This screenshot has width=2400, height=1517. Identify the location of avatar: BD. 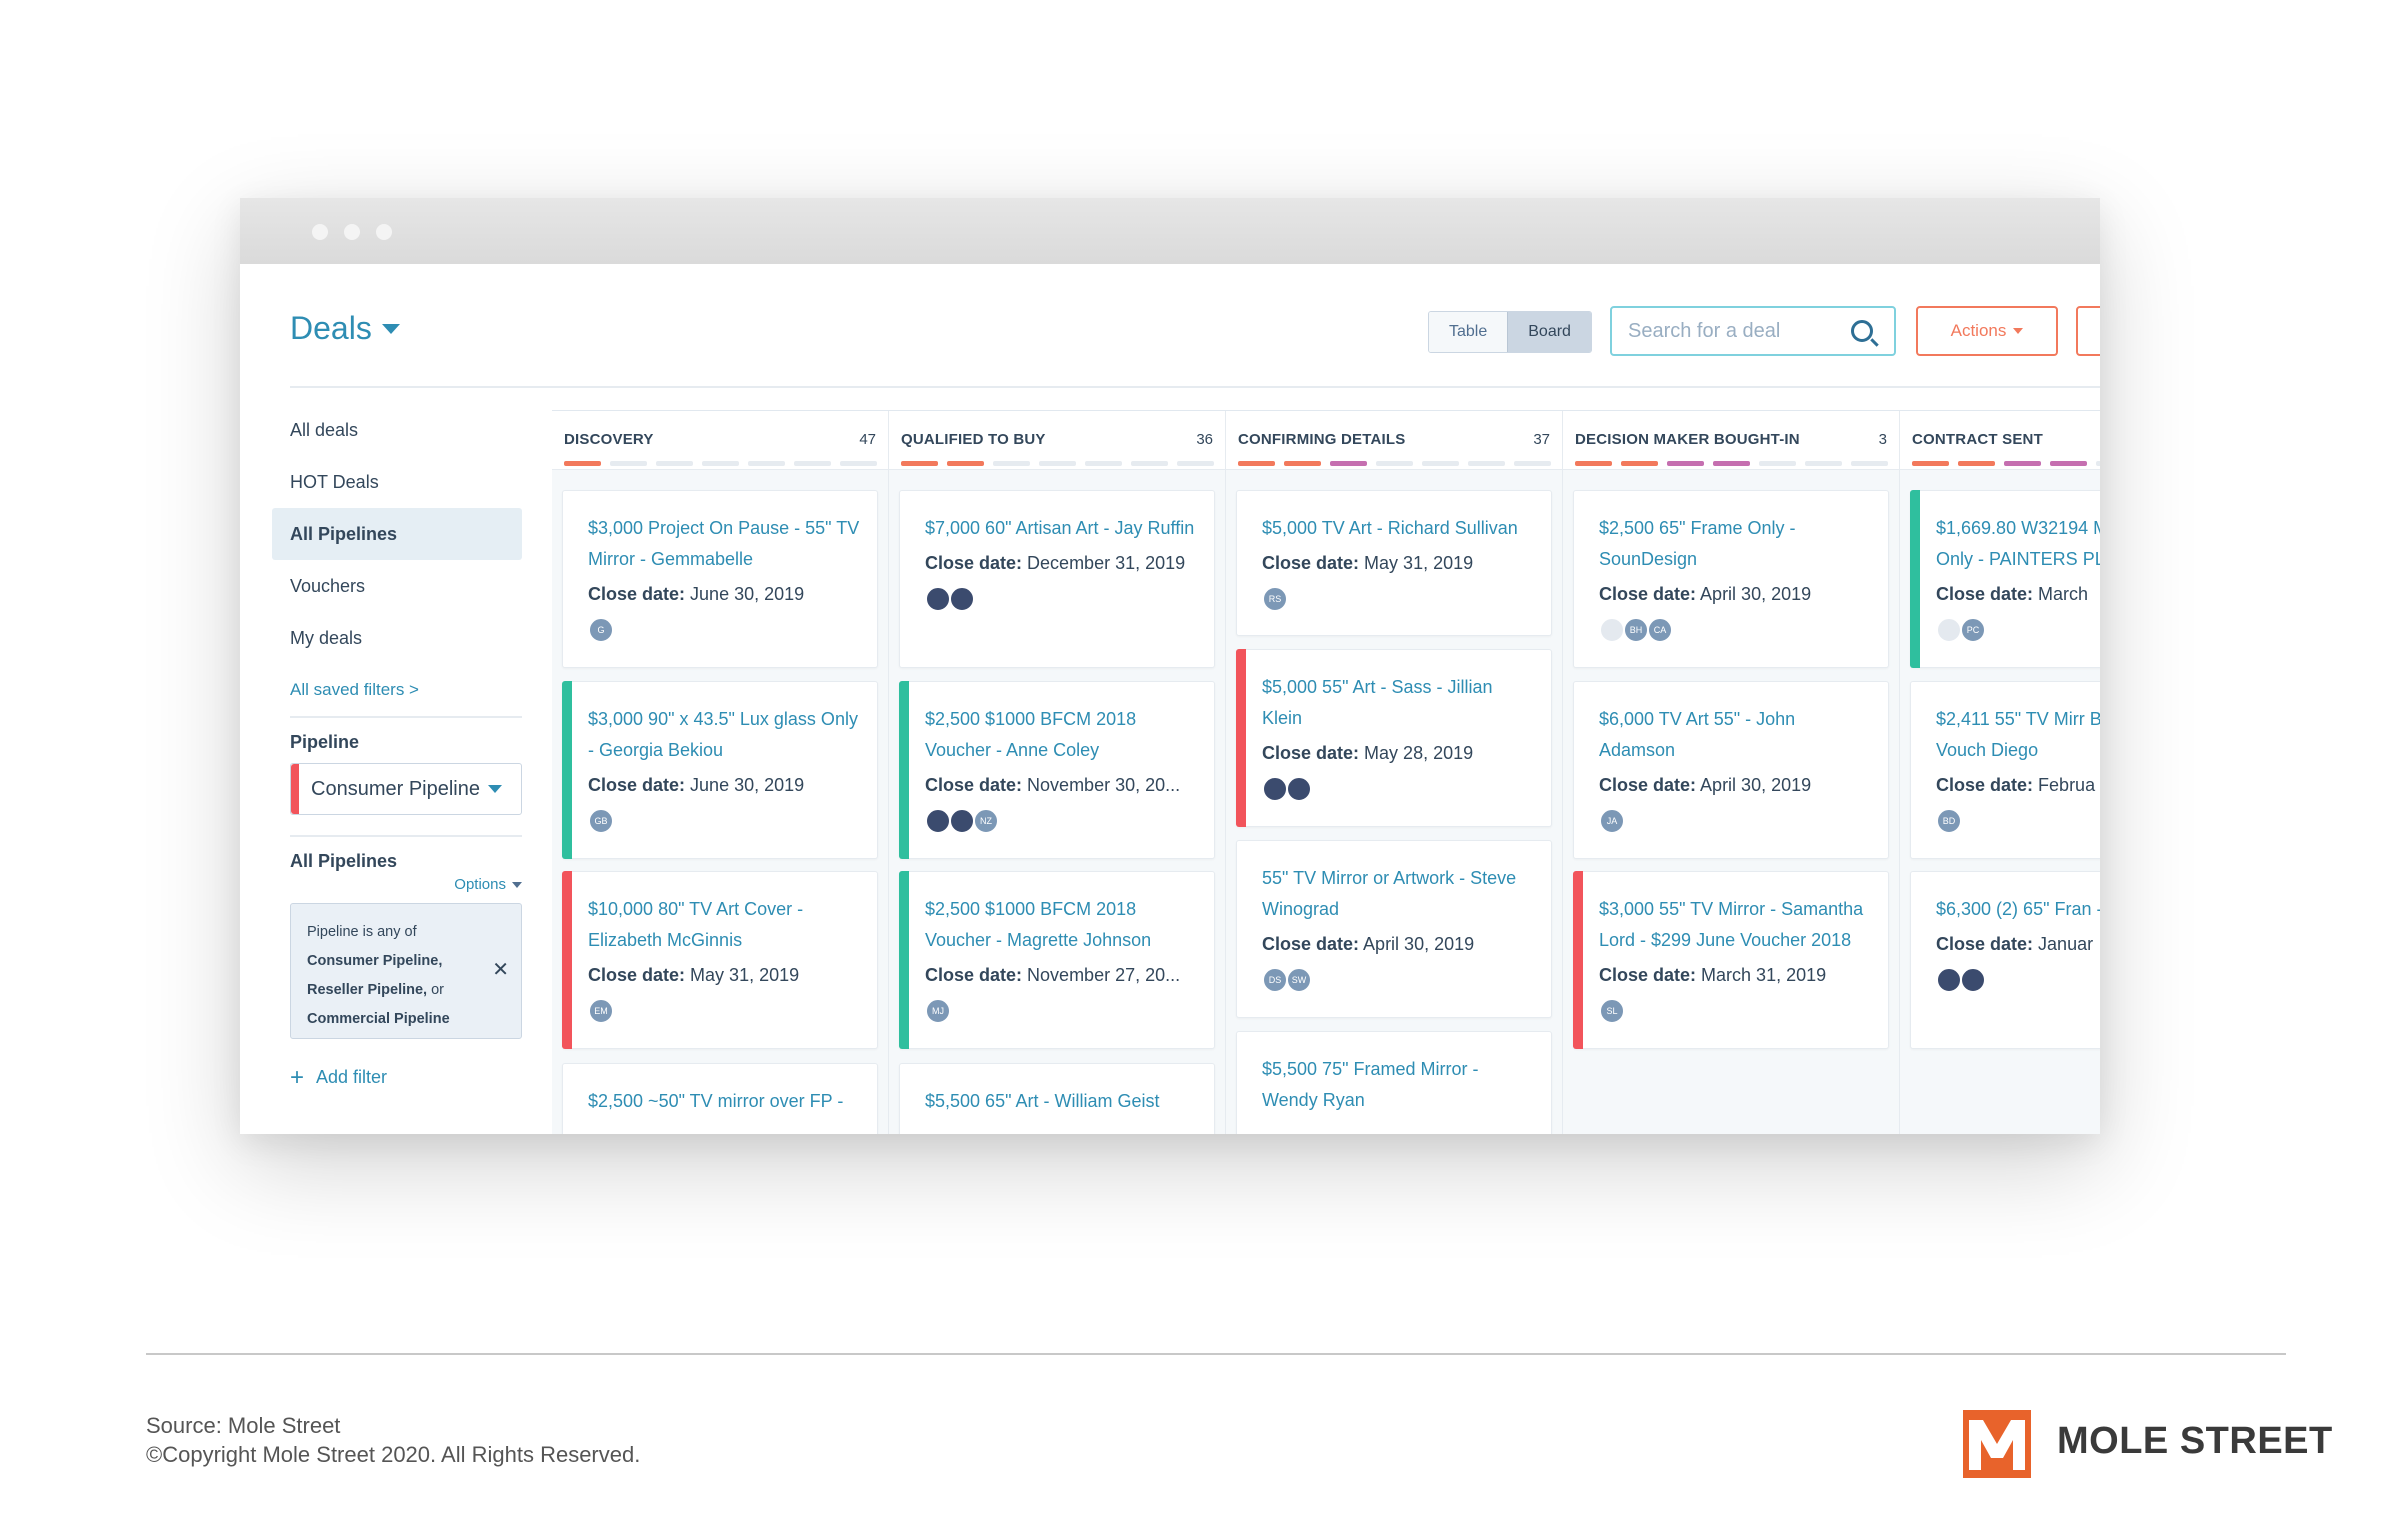
(1949, 821).